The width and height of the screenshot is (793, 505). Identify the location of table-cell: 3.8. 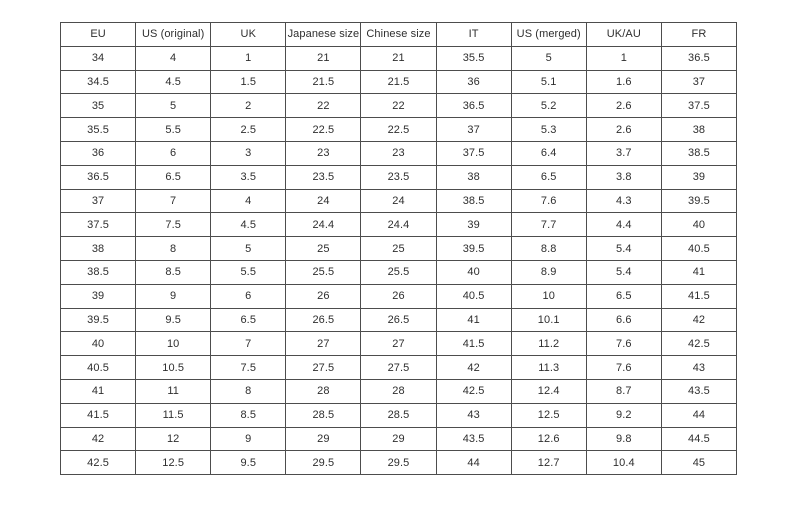
(623, 177).